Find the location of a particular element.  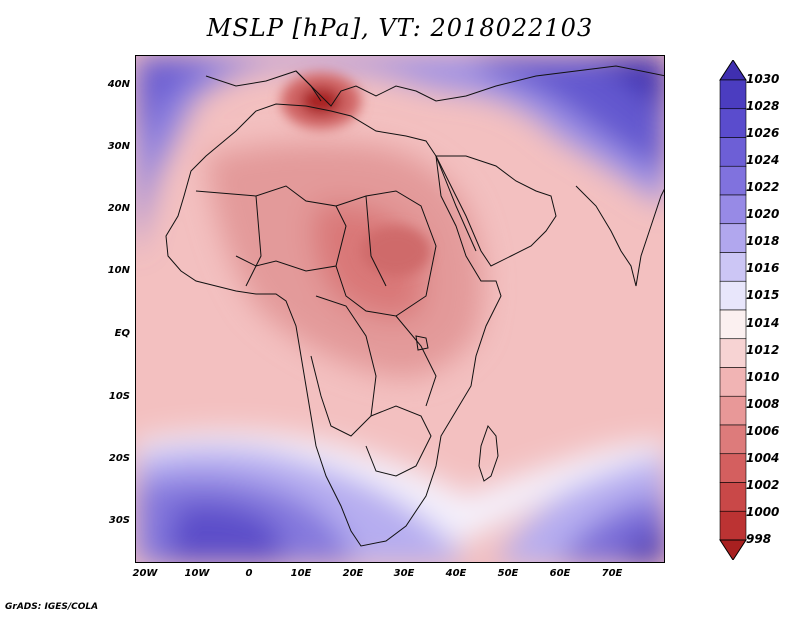

colorbar-label: 1028 is located at coordinates (763, 106).